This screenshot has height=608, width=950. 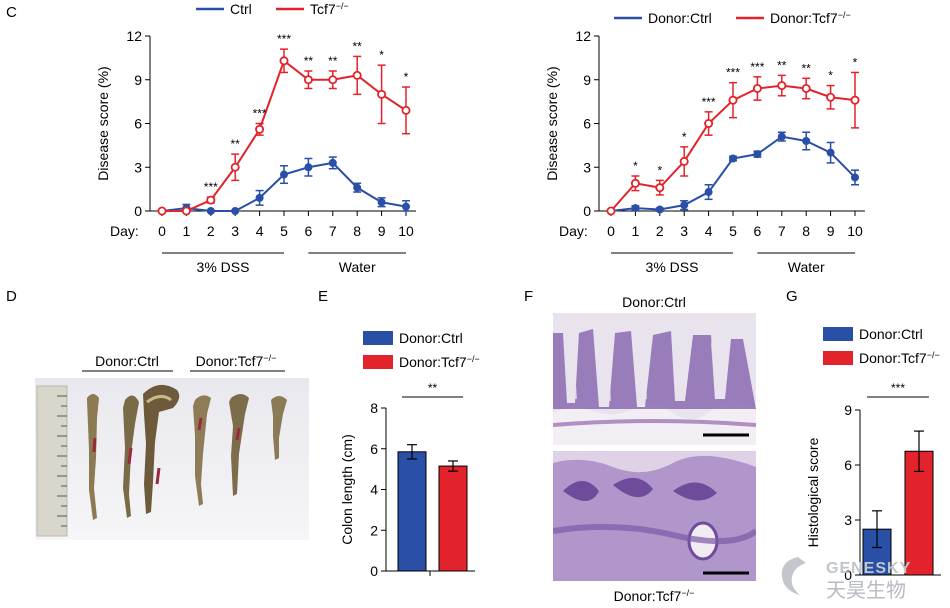 What do you see at coordinates (133, 452) in the screenshot?
I see `colon-samples-ctrl` at bounding box center [133, 452].